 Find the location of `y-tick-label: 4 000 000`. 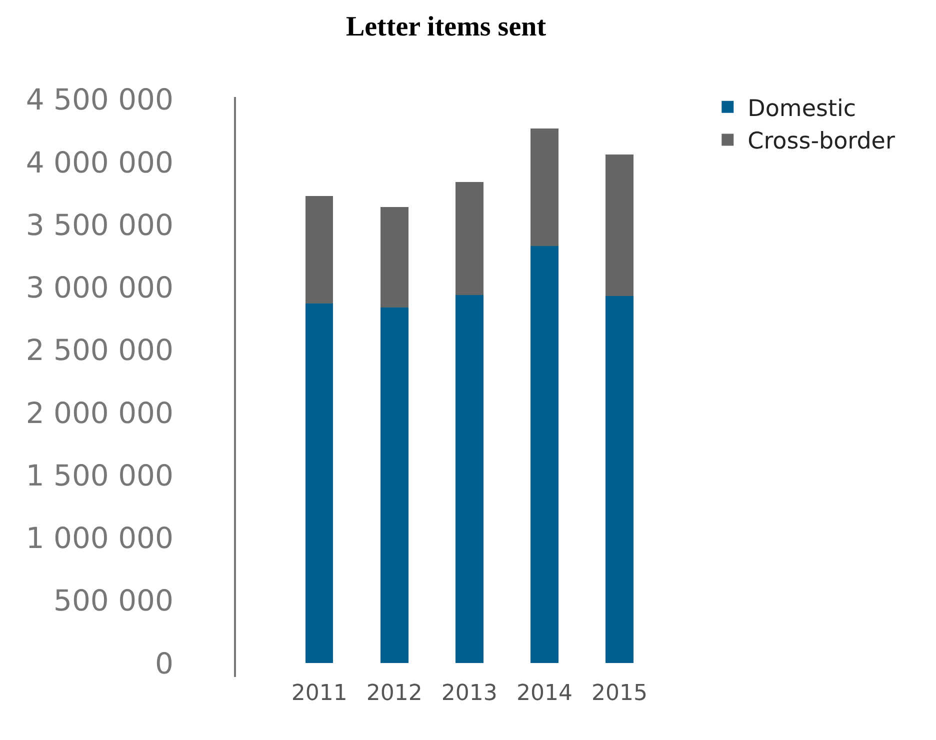

y-tick-label: 4 000 000 is located at coordinates (100, 162).